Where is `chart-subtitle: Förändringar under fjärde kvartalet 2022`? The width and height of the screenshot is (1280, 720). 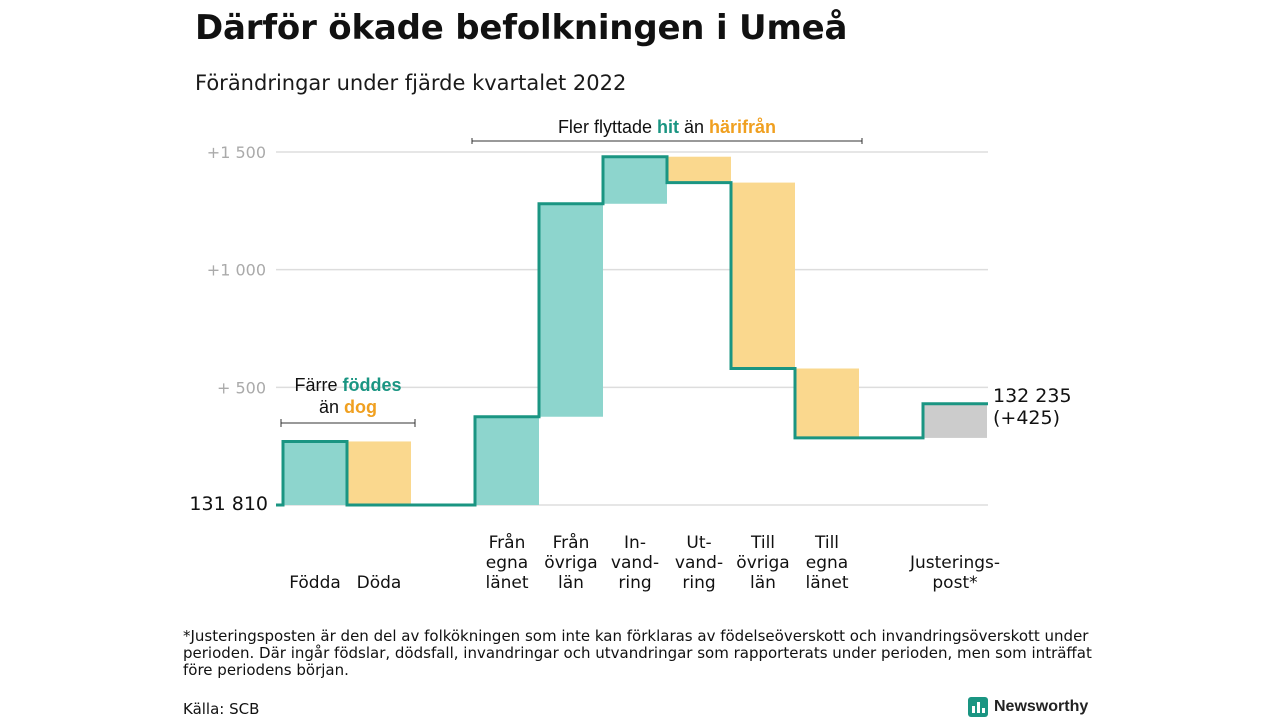
chart-subtitle: Förändringar under fjärde kvartalet 2022 is located at coordinates (411, 83).